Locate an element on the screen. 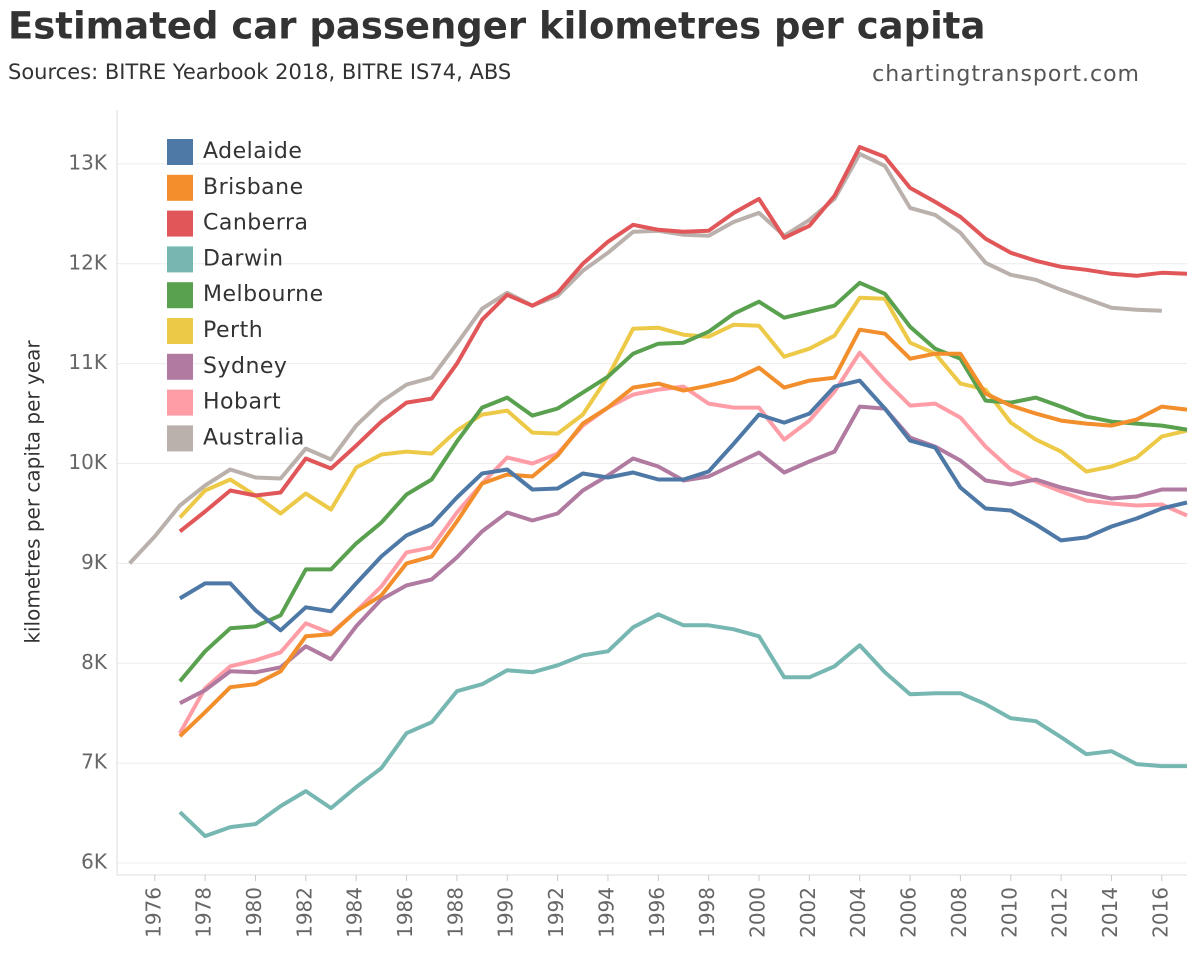  legend-label: Brisbane is located at coordinates (253, 187).